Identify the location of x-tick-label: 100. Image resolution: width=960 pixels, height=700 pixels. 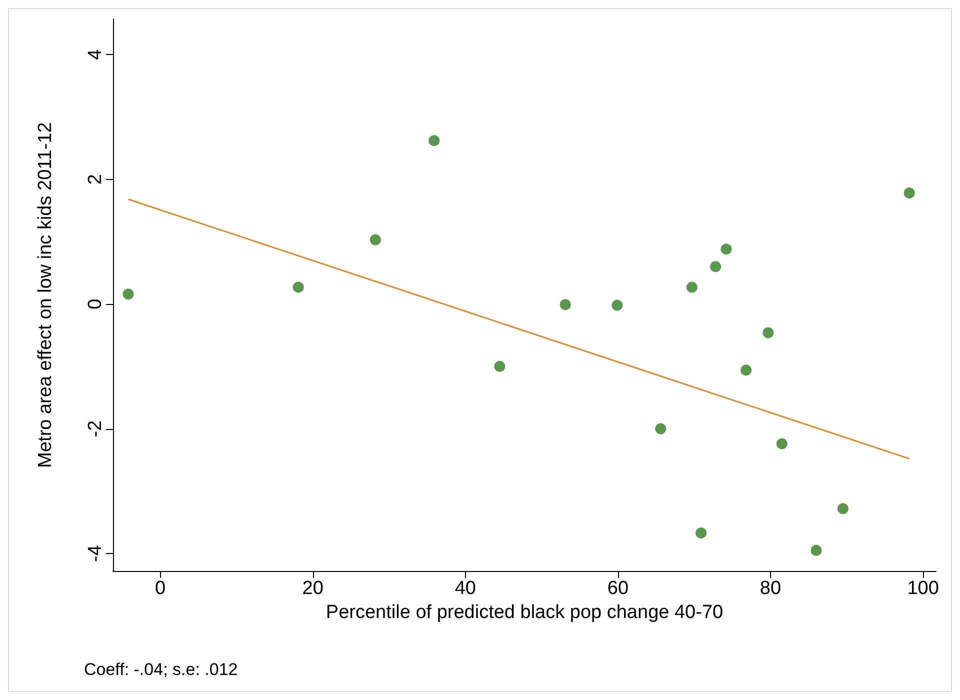
(923, 588).